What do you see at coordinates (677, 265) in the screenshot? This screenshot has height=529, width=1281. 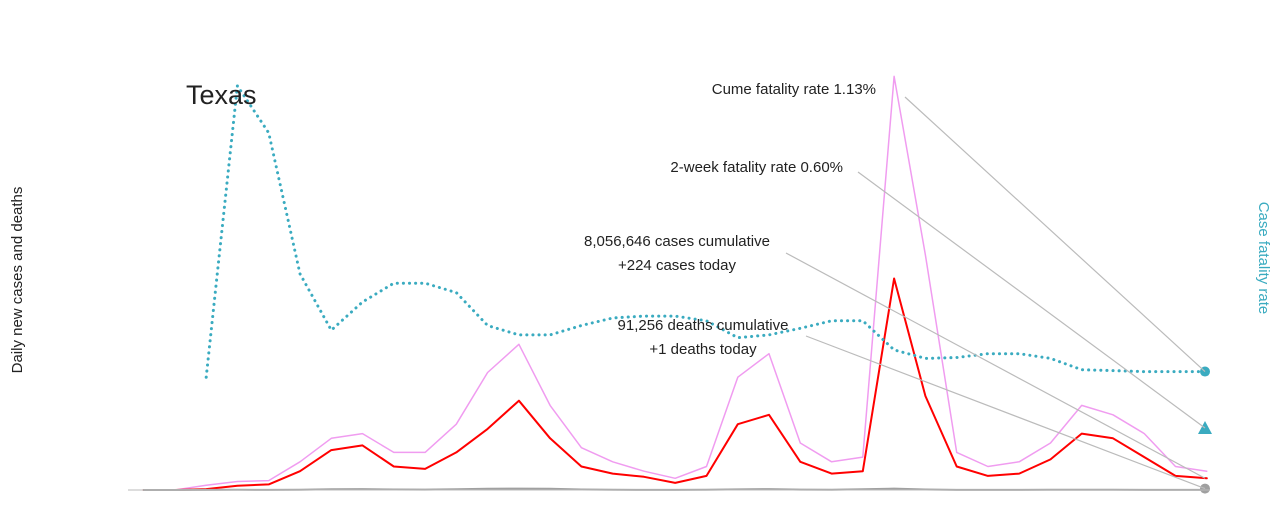 I see `annotation: +224 cases today` at bounding box center [677, 265].